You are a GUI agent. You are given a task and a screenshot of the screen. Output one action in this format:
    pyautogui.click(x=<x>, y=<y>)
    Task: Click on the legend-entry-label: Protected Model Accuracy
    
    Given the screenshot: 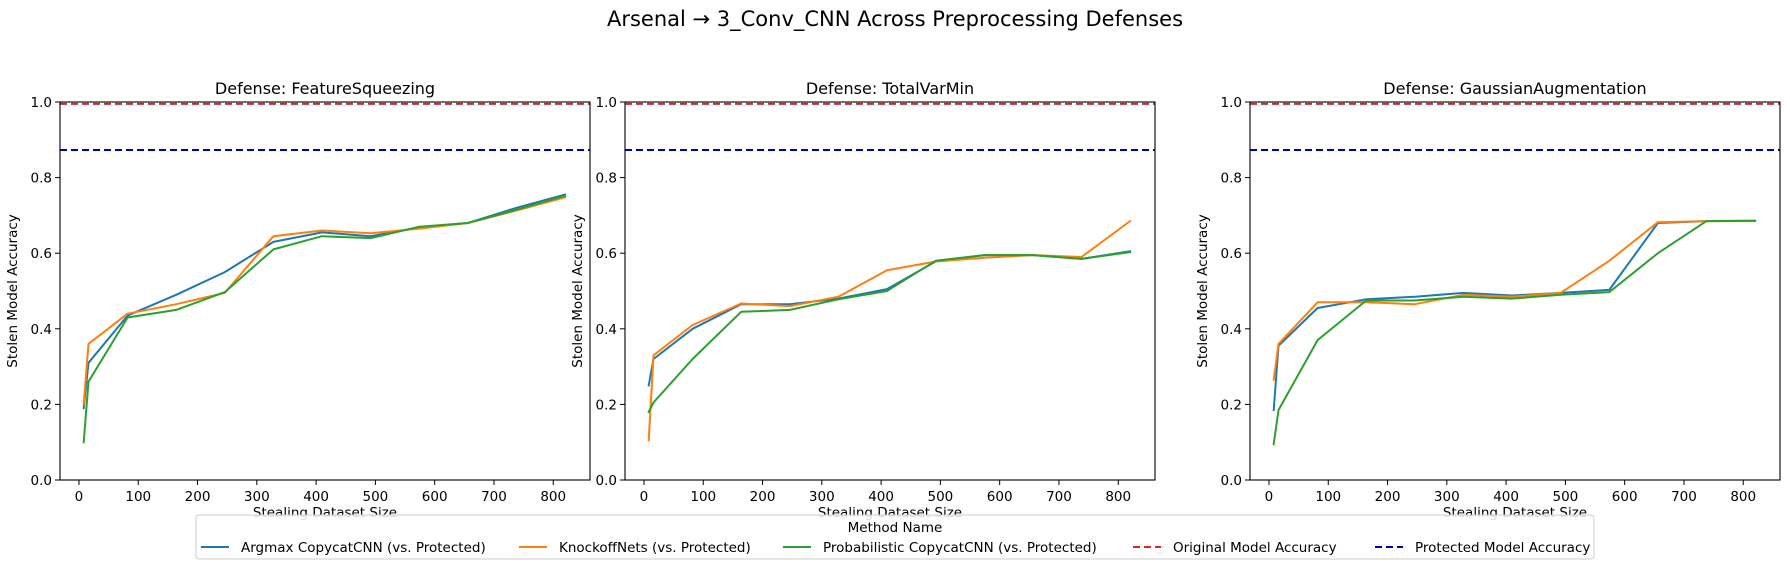 What is the action you would take?
    pyautogui.click(x=1502, y=548)
    